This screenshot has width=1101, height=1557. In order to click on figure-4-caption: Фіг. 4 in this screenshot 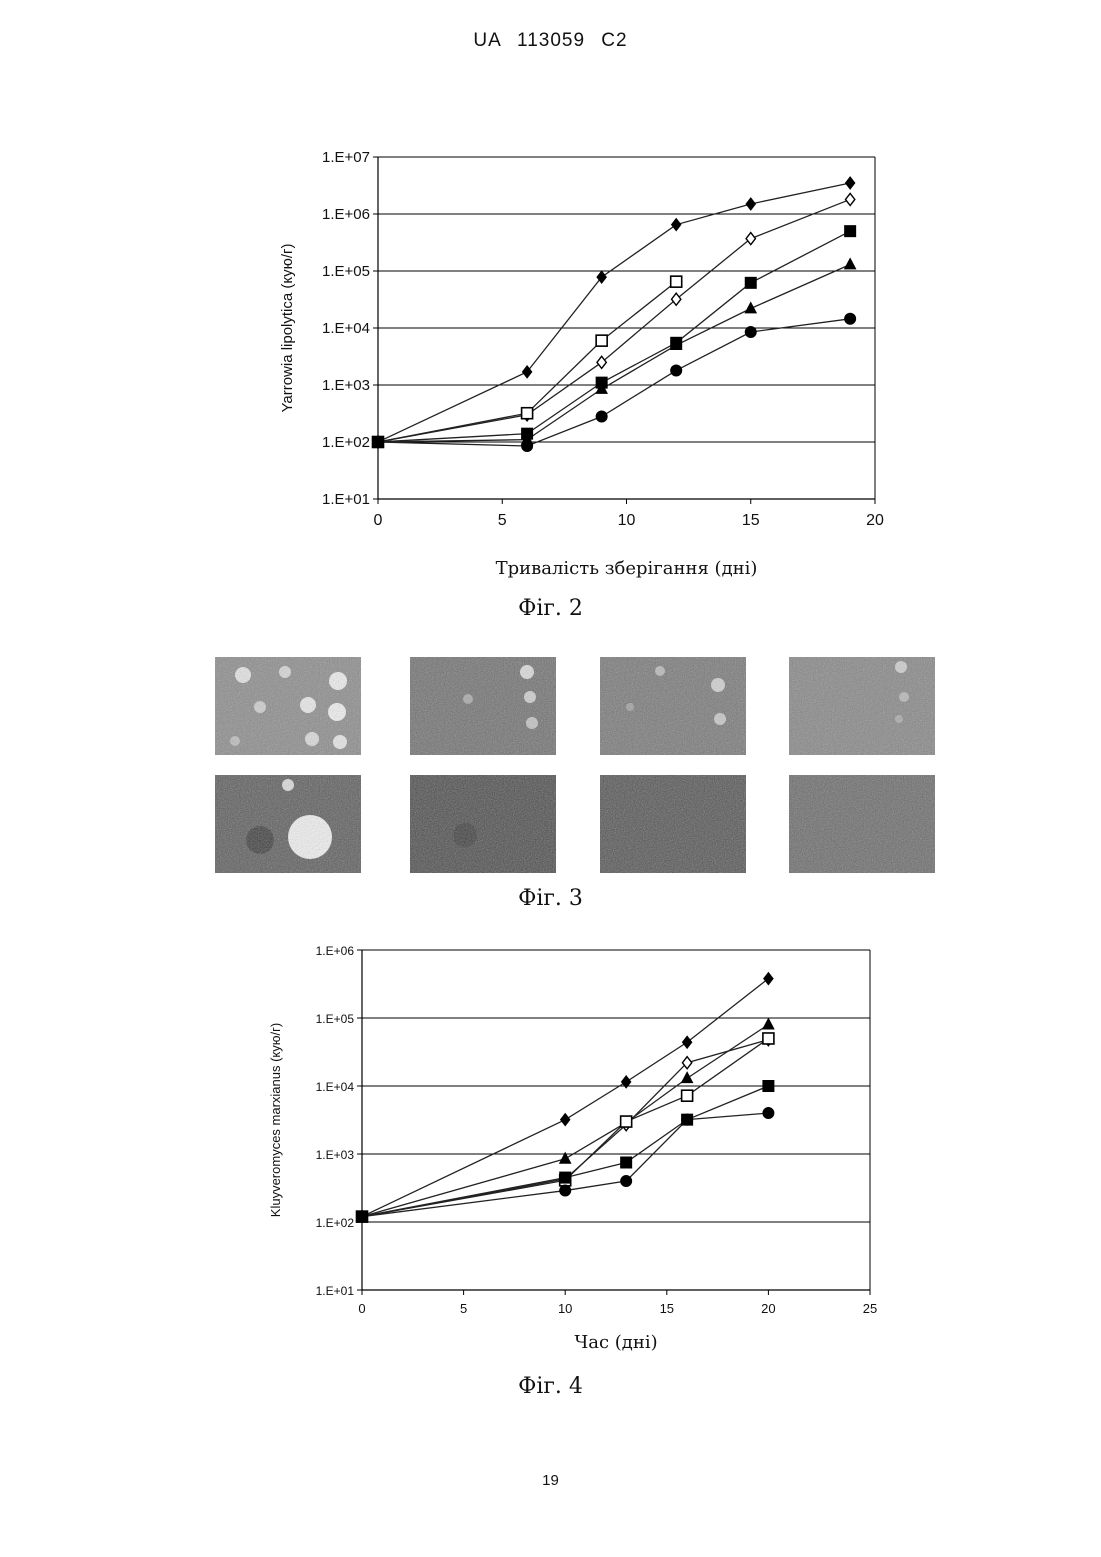, I will do `click(550, 1386)`.